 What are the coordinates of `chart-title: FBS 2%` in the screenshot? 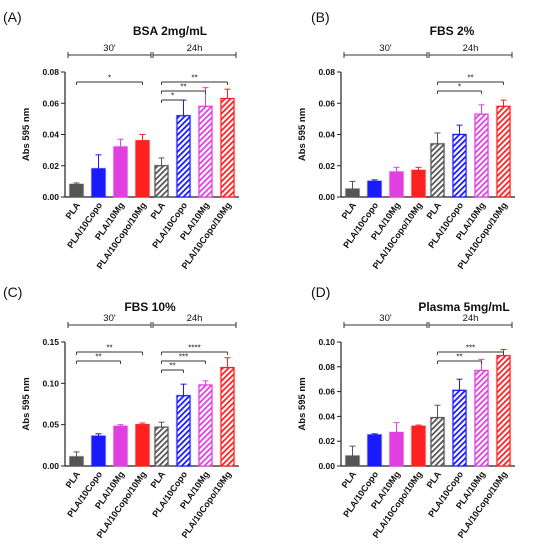 It's located at (452, 31).